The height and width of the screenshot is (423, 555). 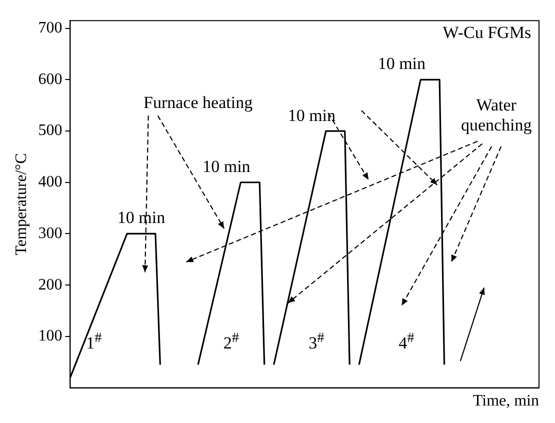 What do you see at coordinates (50, 131) in the screenshot?
I see `y-tick-label: 500` at bounding box center [50, 131].